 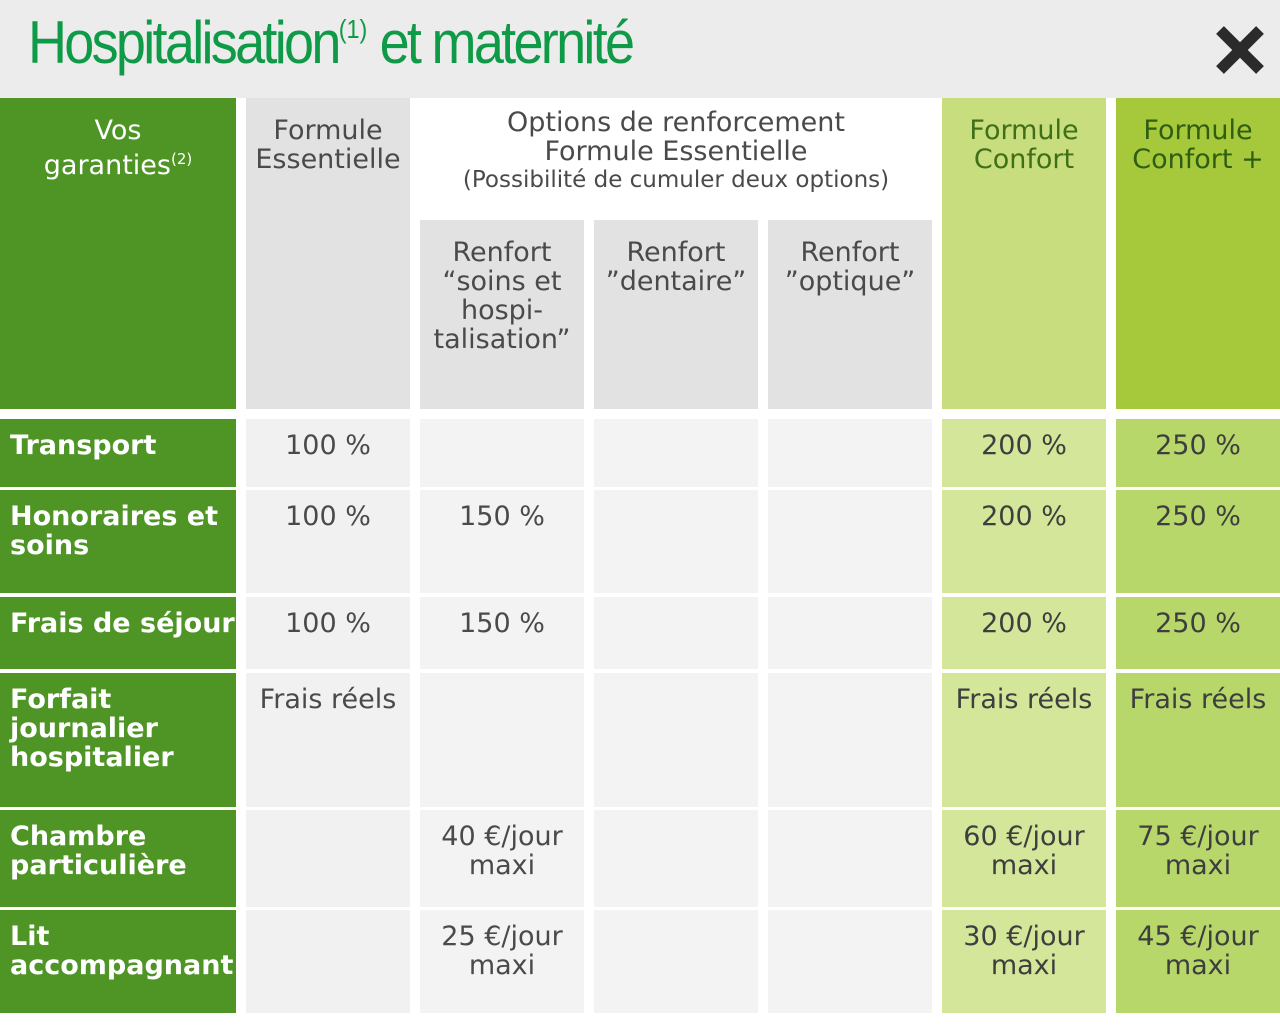 I want to click on header-renfort-dentaire: Renfort ”dentaire”, so click(x=676, y=314).